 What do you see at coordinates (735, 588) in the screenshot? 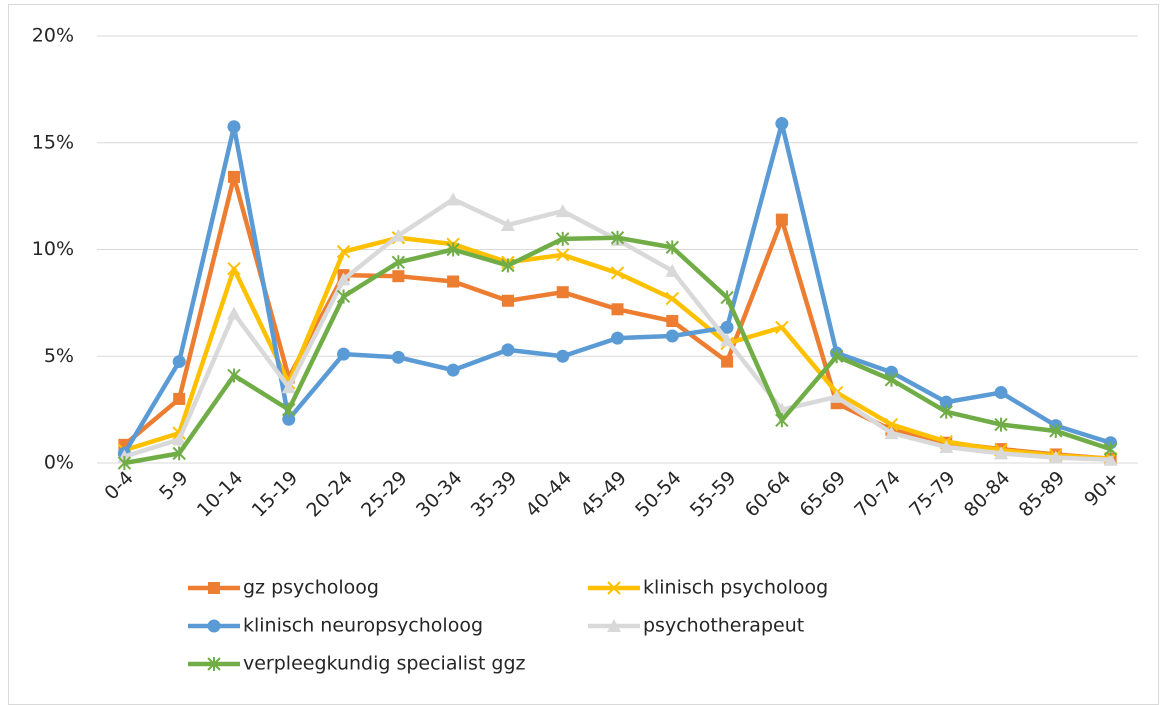
I see `legend-label: klinisch psycholoog` at bounding box center [735, 588].